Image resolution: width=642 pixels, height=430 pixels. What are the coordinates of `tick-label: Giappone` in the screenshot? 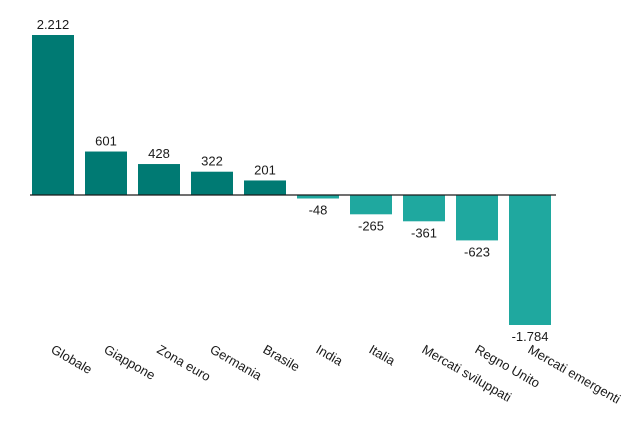 It's located at (130, 362).